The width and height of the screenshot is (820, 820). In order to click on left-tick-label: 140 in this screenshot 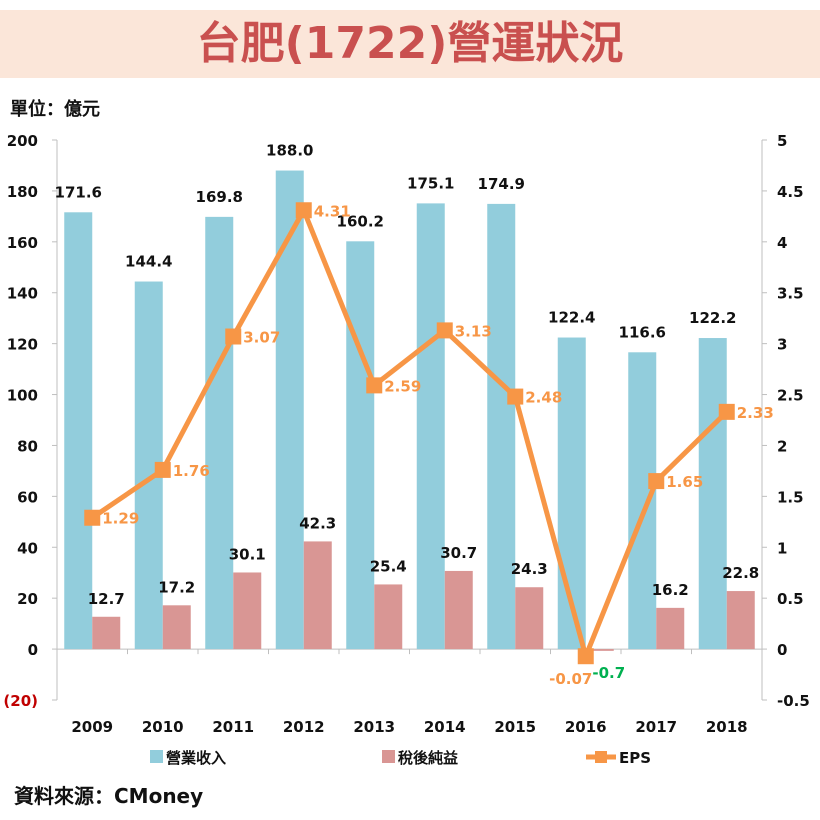, I will do `click(22, 294)`.